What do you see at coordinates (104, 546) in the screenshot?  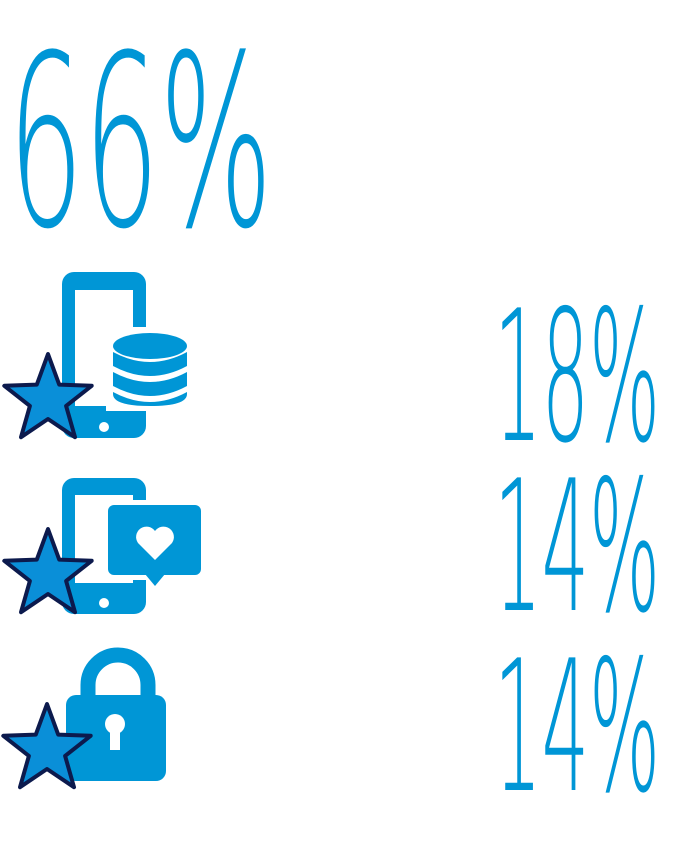 I see `phone-heart-icon` at bounding box center [104, 546].